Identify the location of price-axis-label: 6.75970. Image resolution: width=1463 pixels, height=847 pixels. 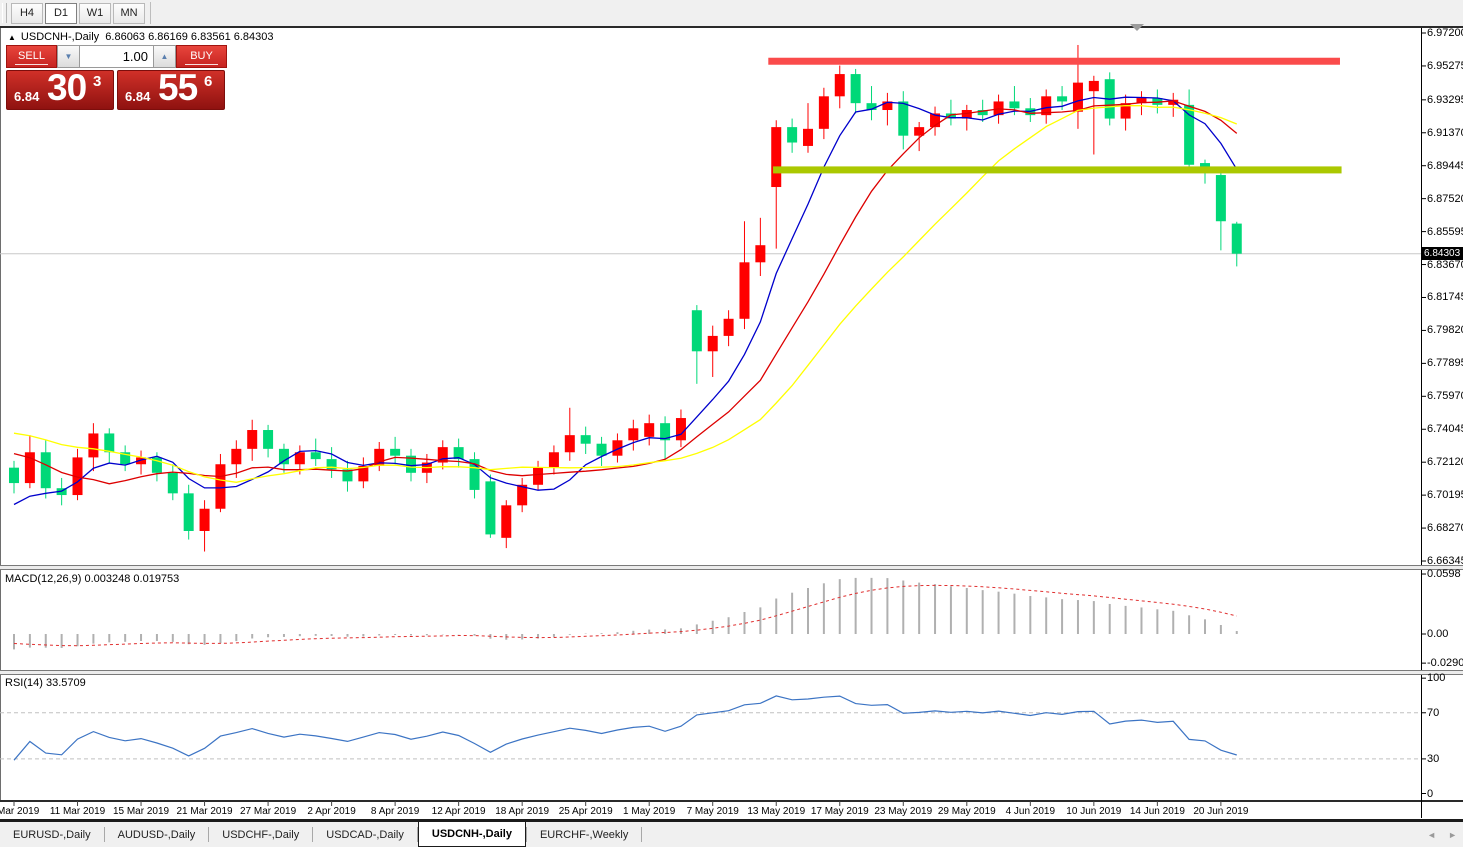
(1445, 396).